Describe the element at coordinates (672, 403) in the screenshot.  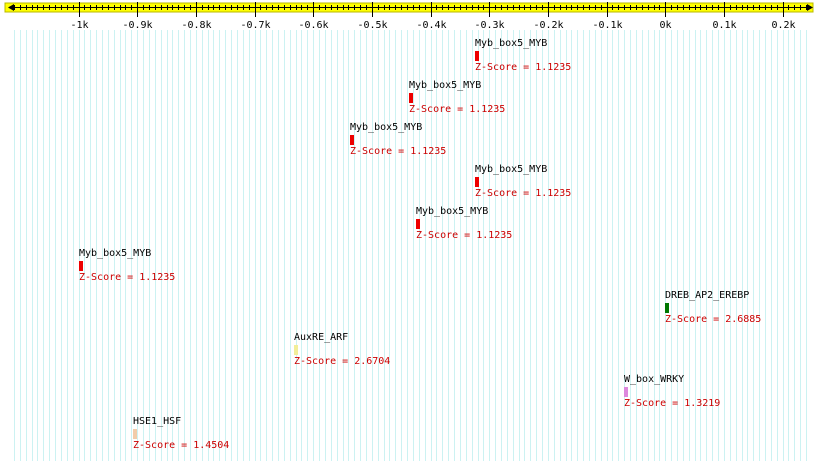
I see `motif-z-score: Z-Score = 1.3219` at that location.